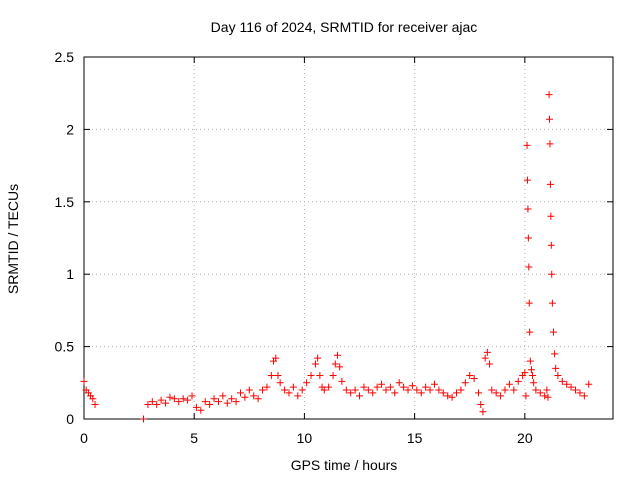 Image resolution: width=640 pixels, height=480 pixels. I want to click on y-tick-label: 1.5, so click(65, 202).